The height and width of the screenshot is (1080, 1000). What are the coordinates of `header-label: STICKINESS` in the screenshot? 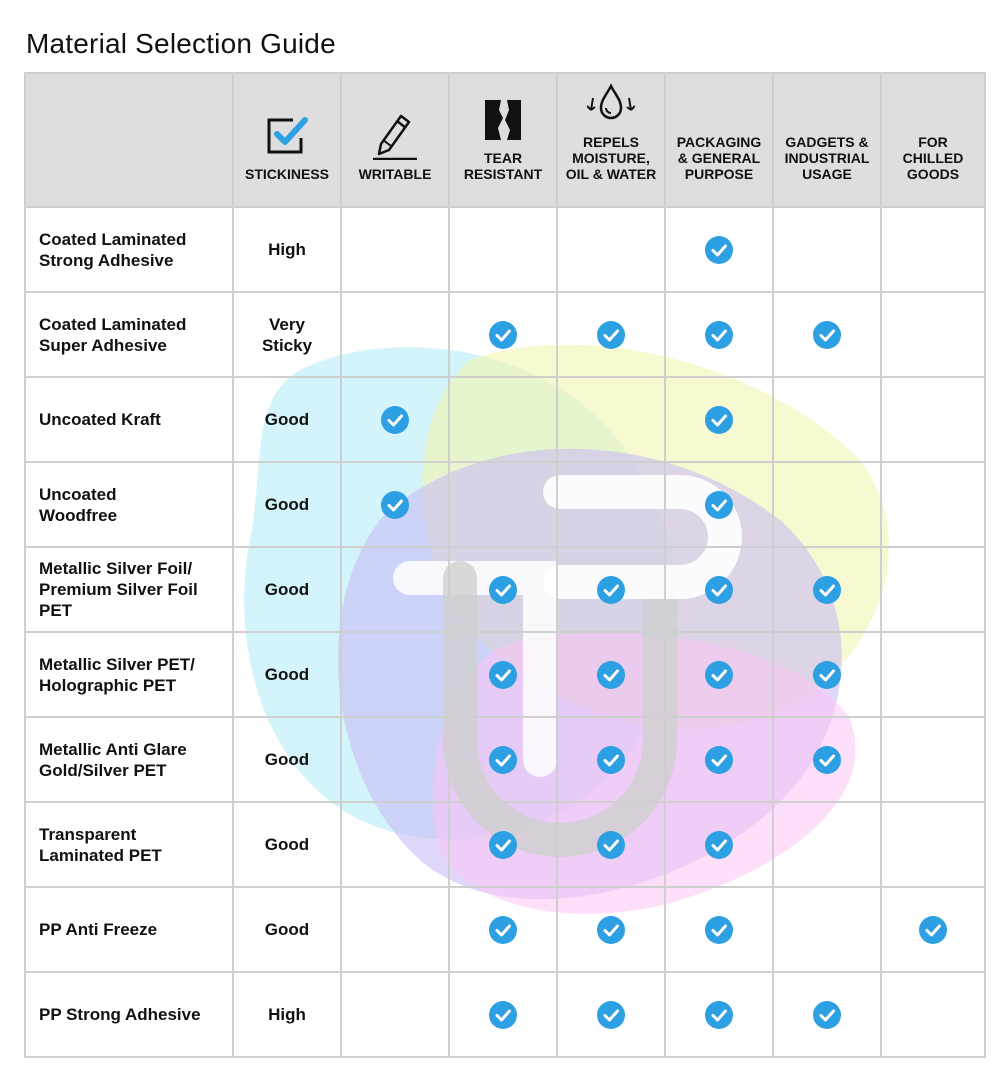 It's located at (286, 174).